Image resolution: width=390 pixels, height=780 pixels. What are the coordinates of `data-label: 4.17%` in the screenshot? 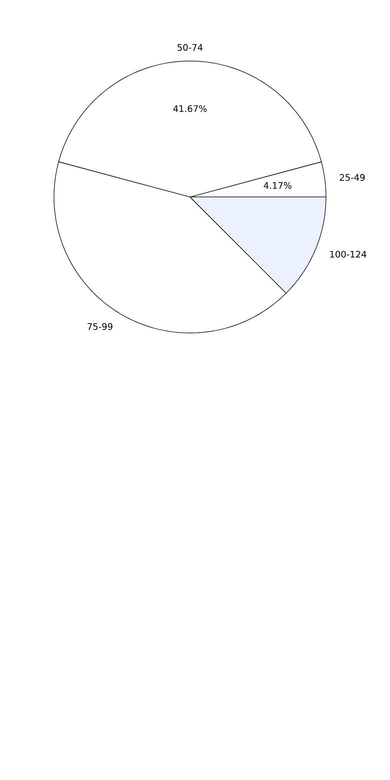 It's located at (278, 185).